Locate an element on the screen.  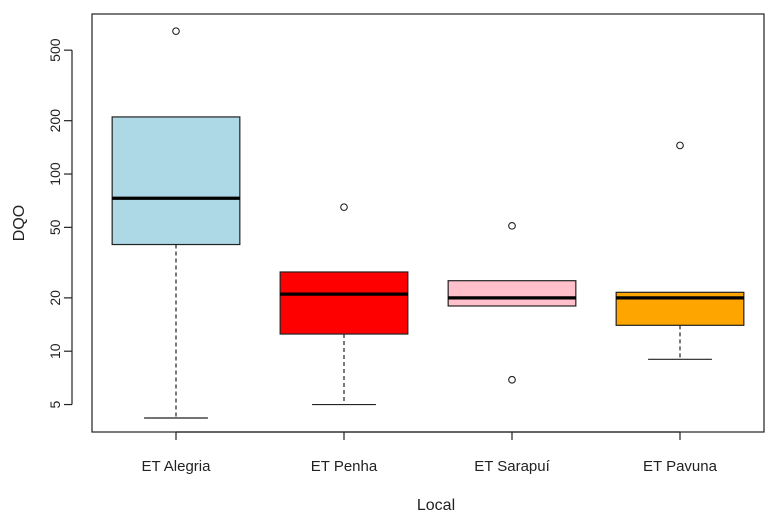
x-axis: ET Alegria ET Penha ET Sarapuí ET Pavuna is located at coordinates (430, 453).